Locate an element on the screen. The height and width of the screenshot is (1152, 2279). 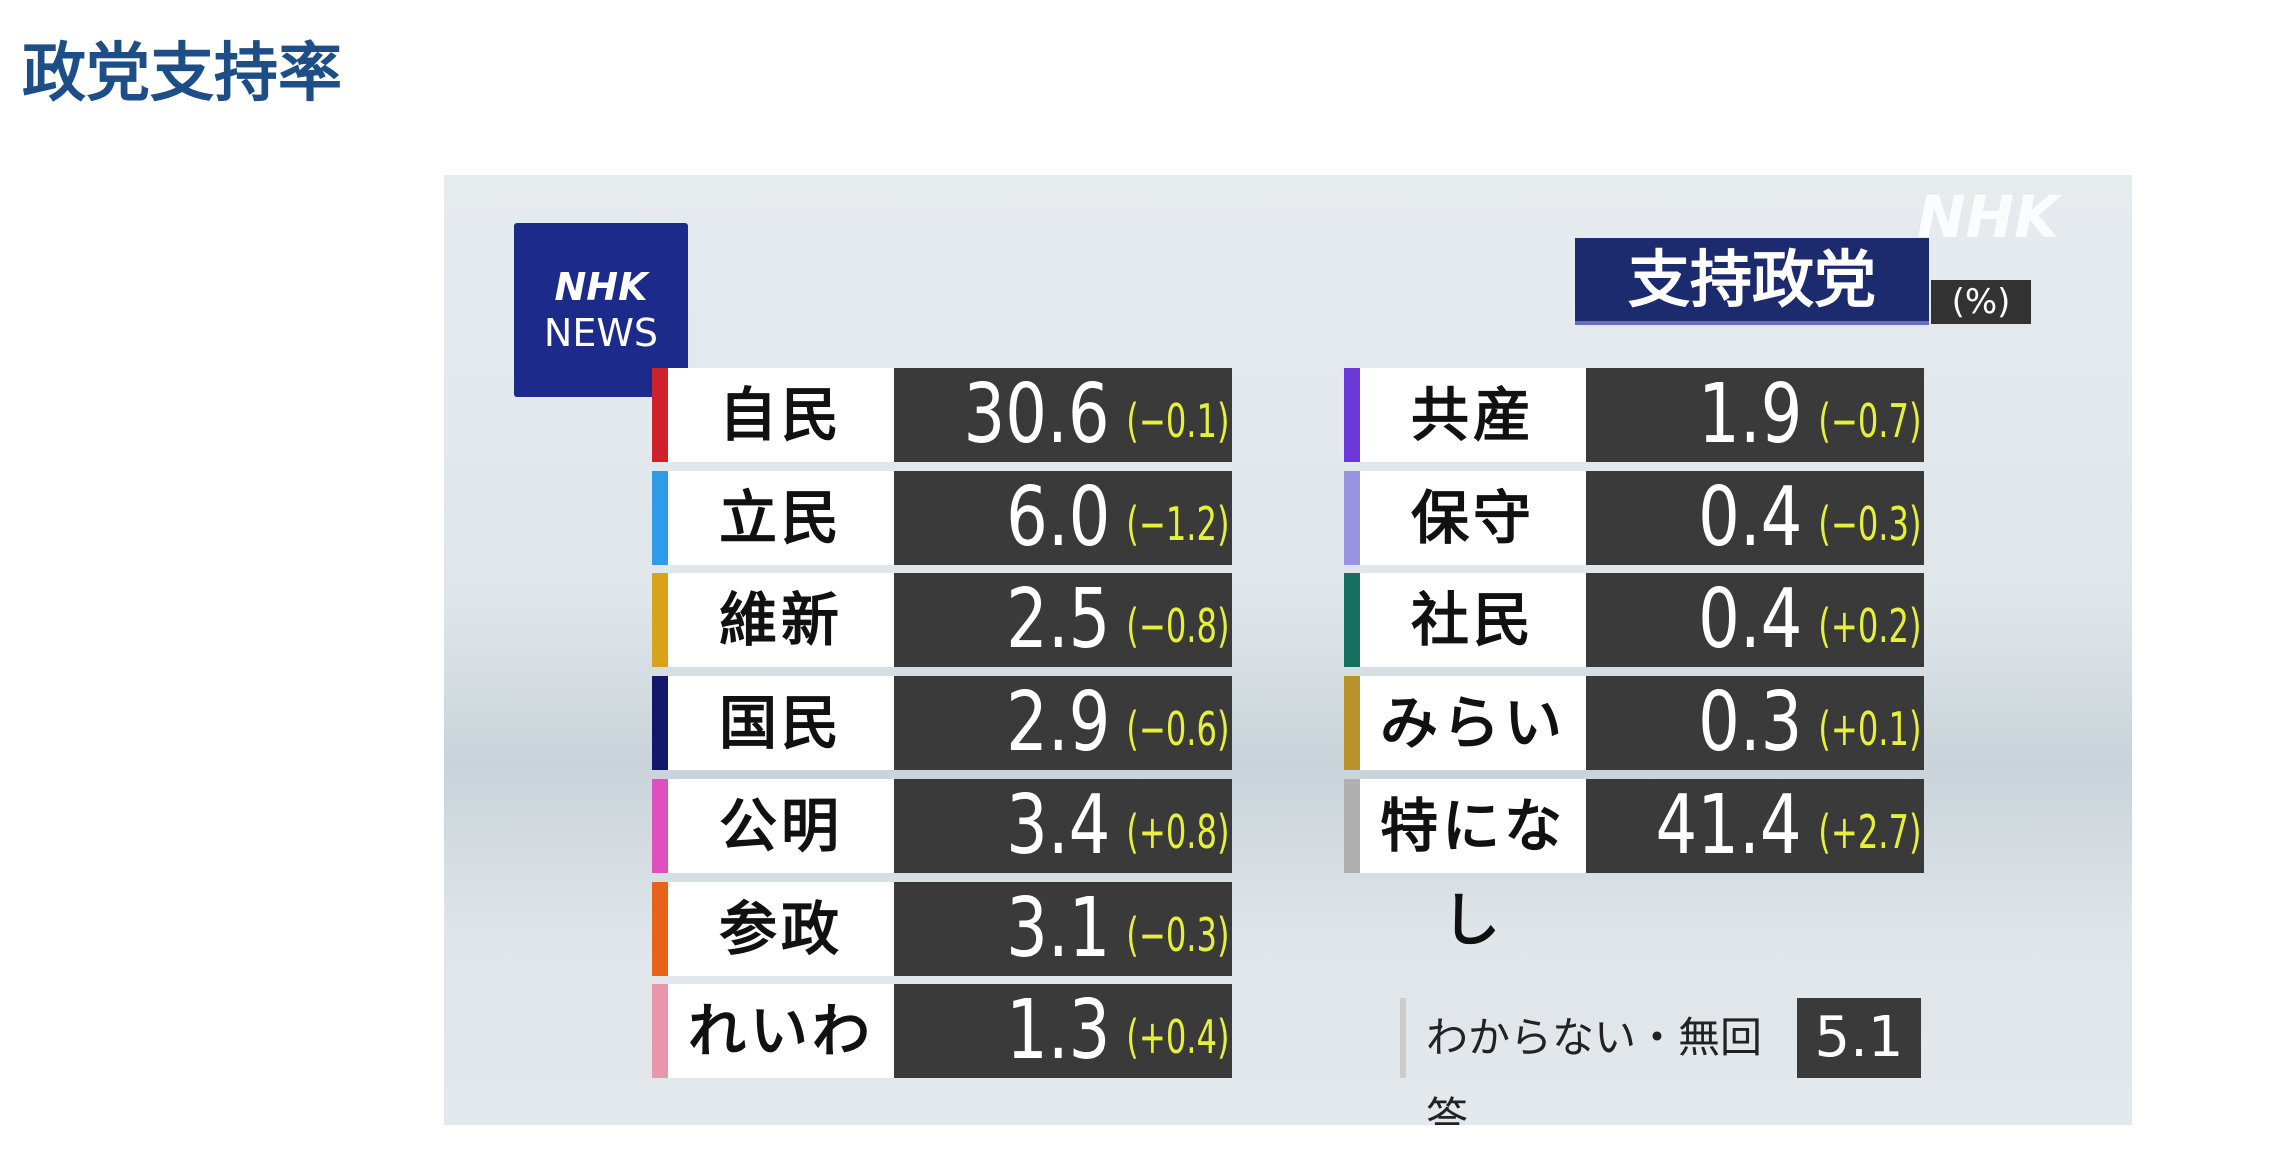
party-row: 共産 1.9 (−0.7) is located at coordinates (1634, 415).